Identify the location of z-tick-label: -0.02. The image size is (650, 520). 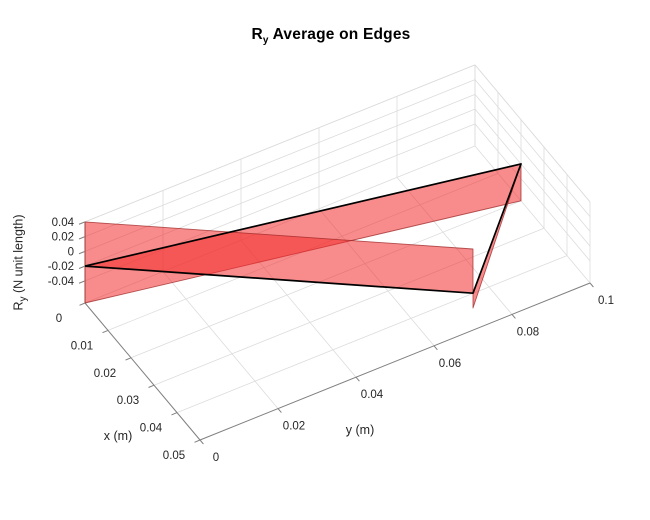
(61, 267).